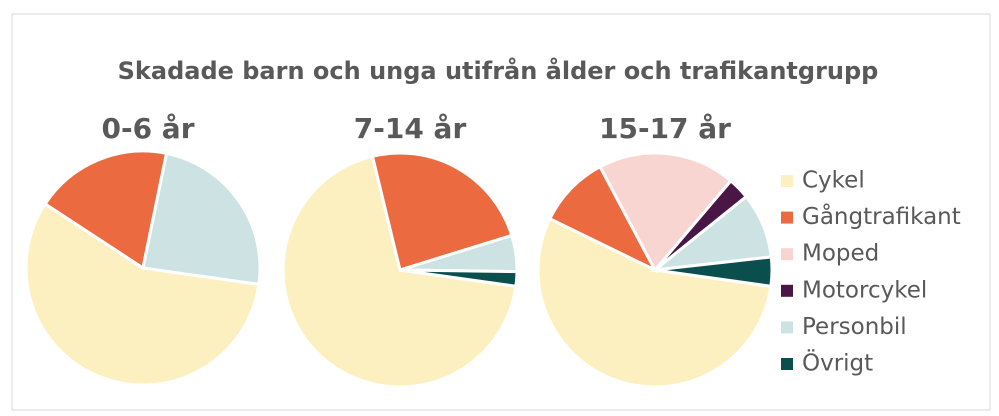 This screenshot has width=999, height=416. What do you see at coordinates (147, 128) in the screenshot?
I see `pie-title: 0-6 år` at bounding box center [147, 128].